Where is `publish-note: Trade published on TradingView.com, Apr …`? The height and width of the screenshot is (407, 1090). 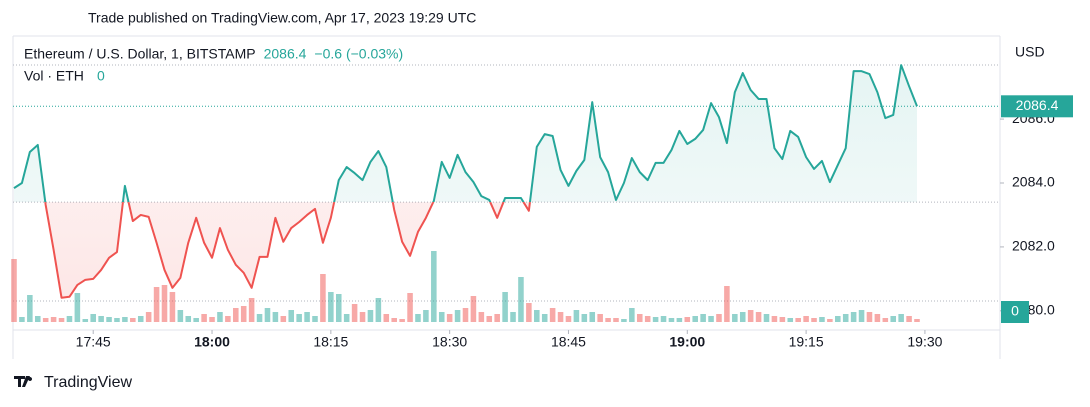
publish-note: Trade published on TradingView.com, Apr … is located at coordinates (282, 18).